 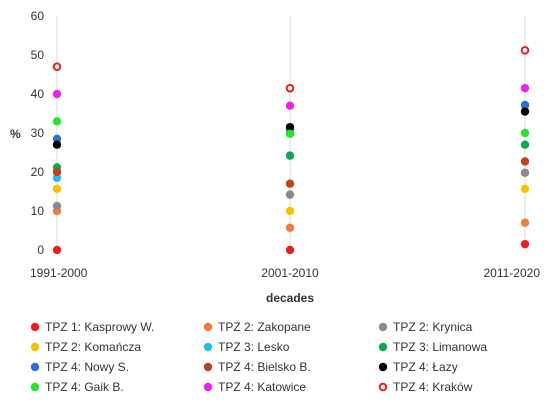 I want to click on y-tick-label: 10, so click(x=38, y=211).